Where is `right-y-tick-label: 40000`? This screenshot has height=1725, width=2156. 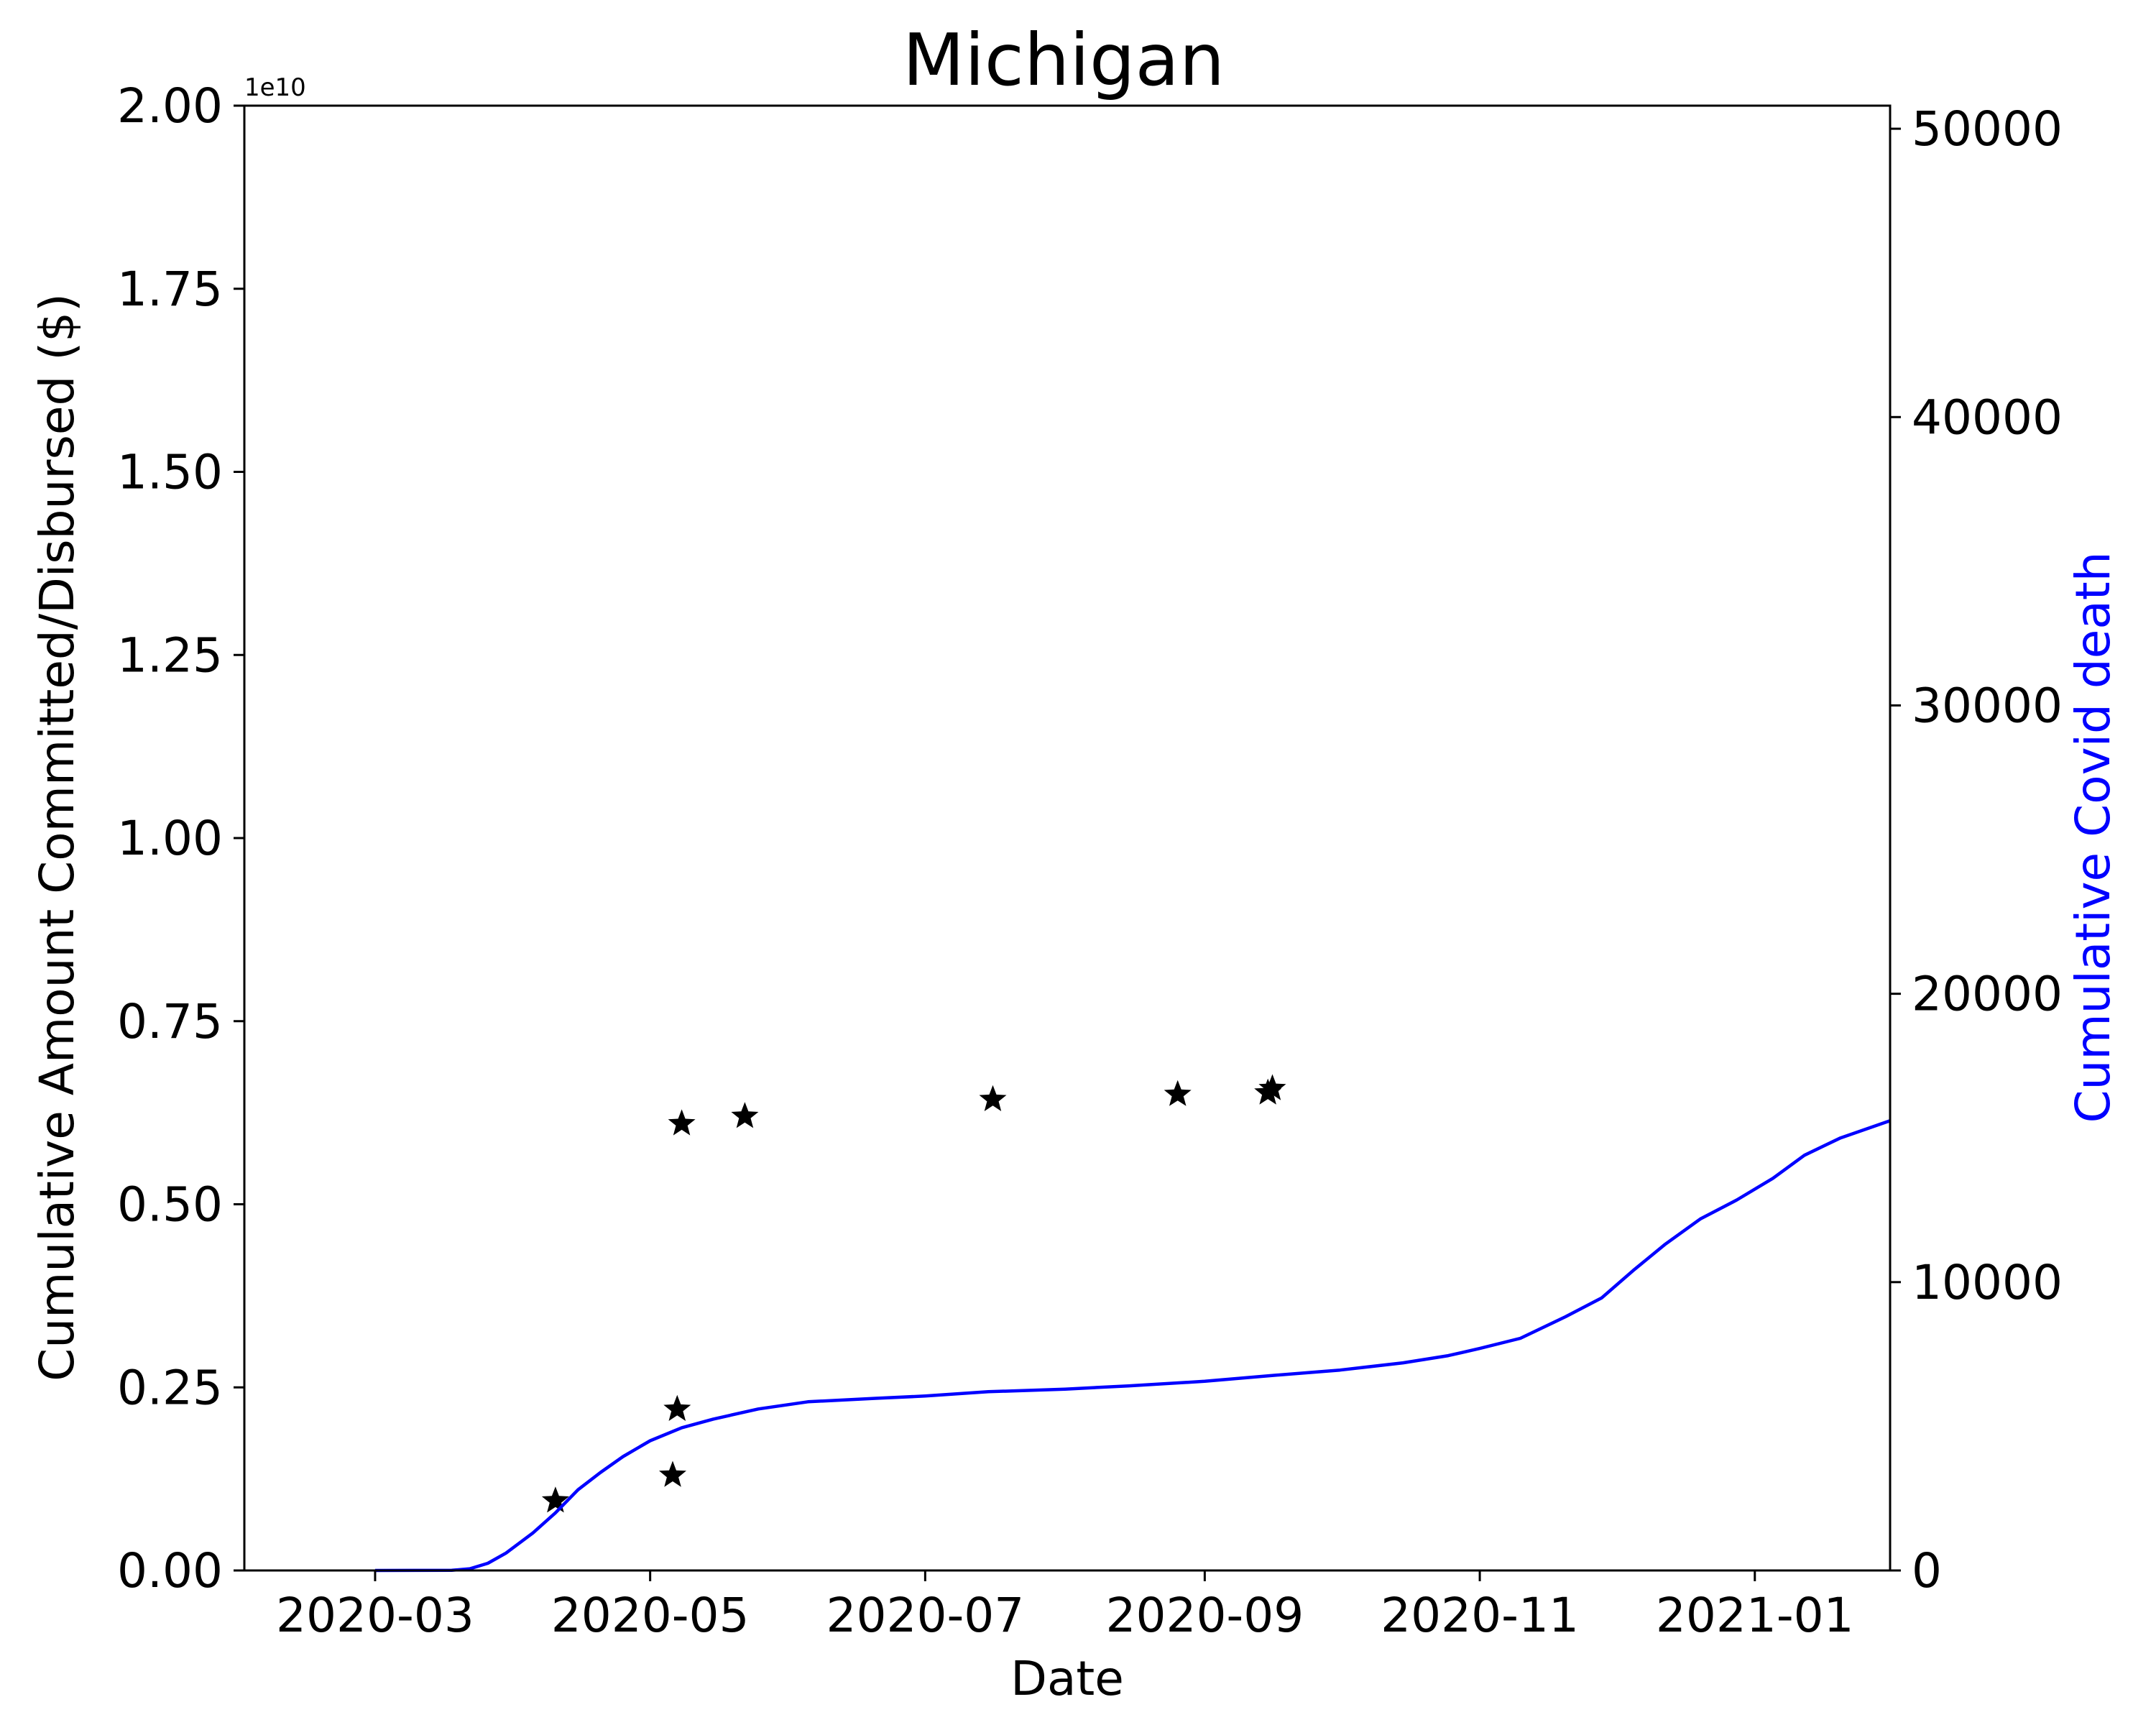 right-y-tick-label: 40000 is located at coordinates (1987, 417).